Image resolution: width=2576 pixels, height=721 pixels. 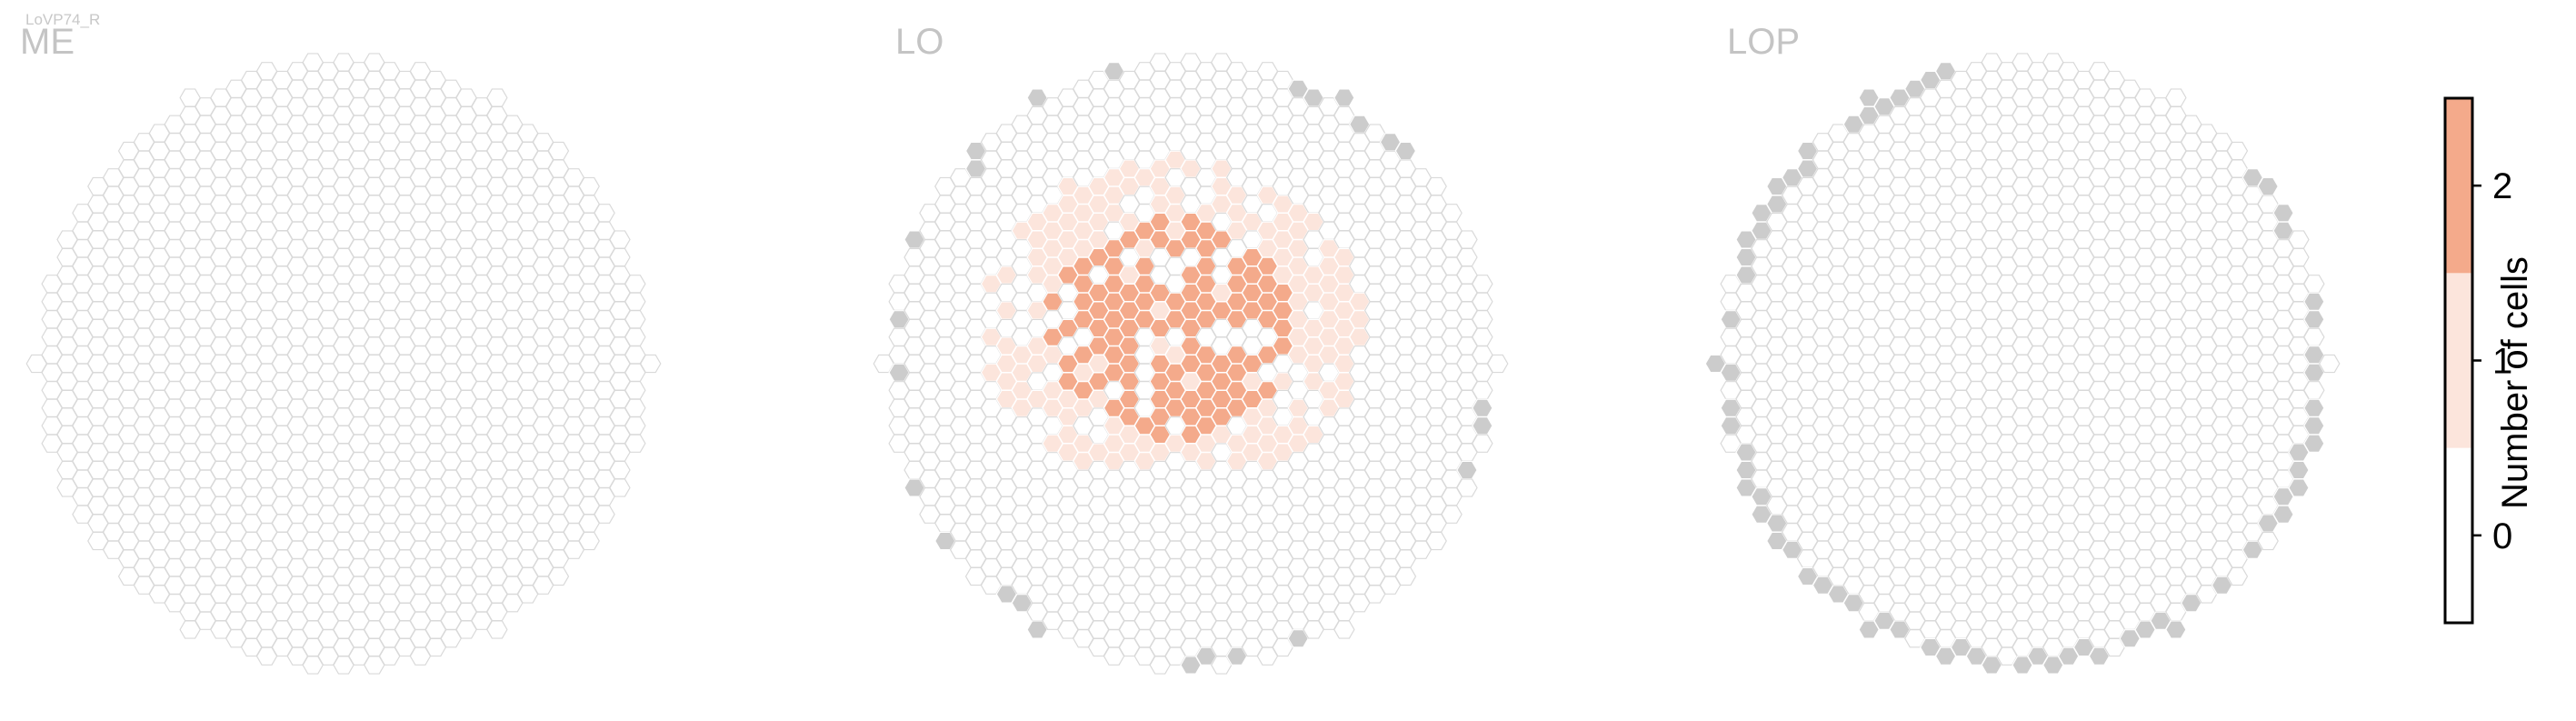 What do you see at coordinates (2502, 536) in the screenshot?
I see `colorbar-tick-label: 0` at bounding box center [2502, 536].